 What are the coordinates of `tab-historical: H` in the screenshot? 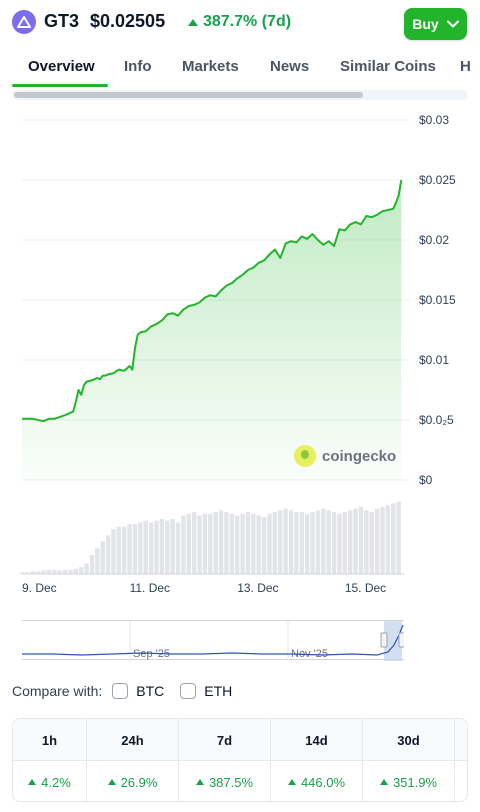 It's located at (465, 66).